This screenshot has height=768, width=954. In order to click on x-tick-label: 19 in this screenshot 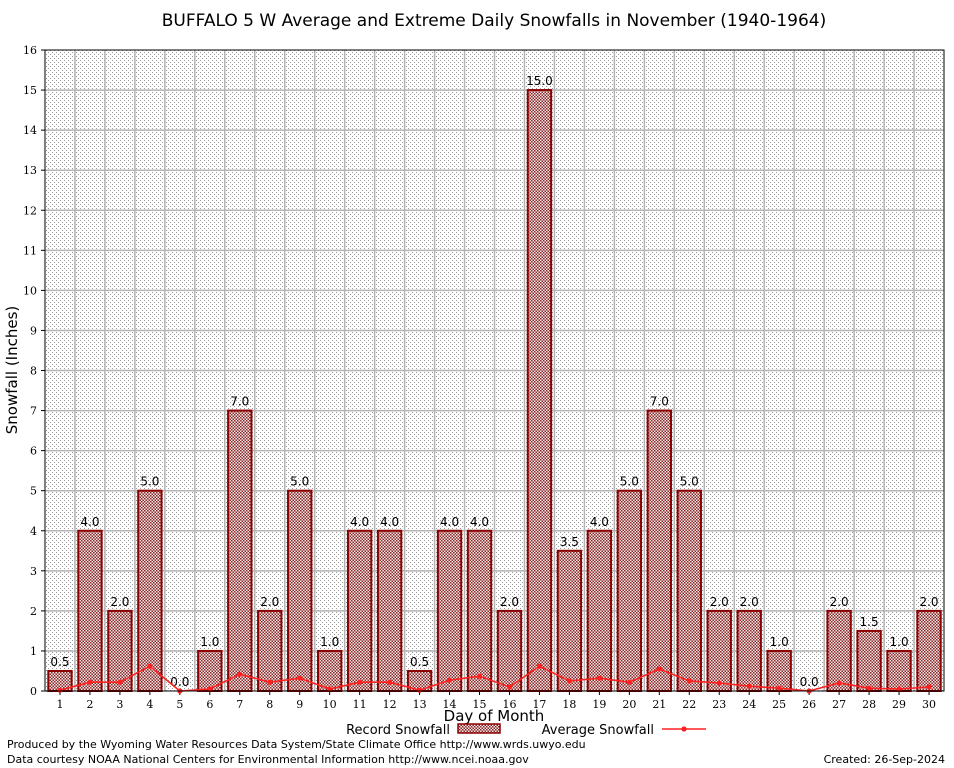, I will do `click(599, 704)`.